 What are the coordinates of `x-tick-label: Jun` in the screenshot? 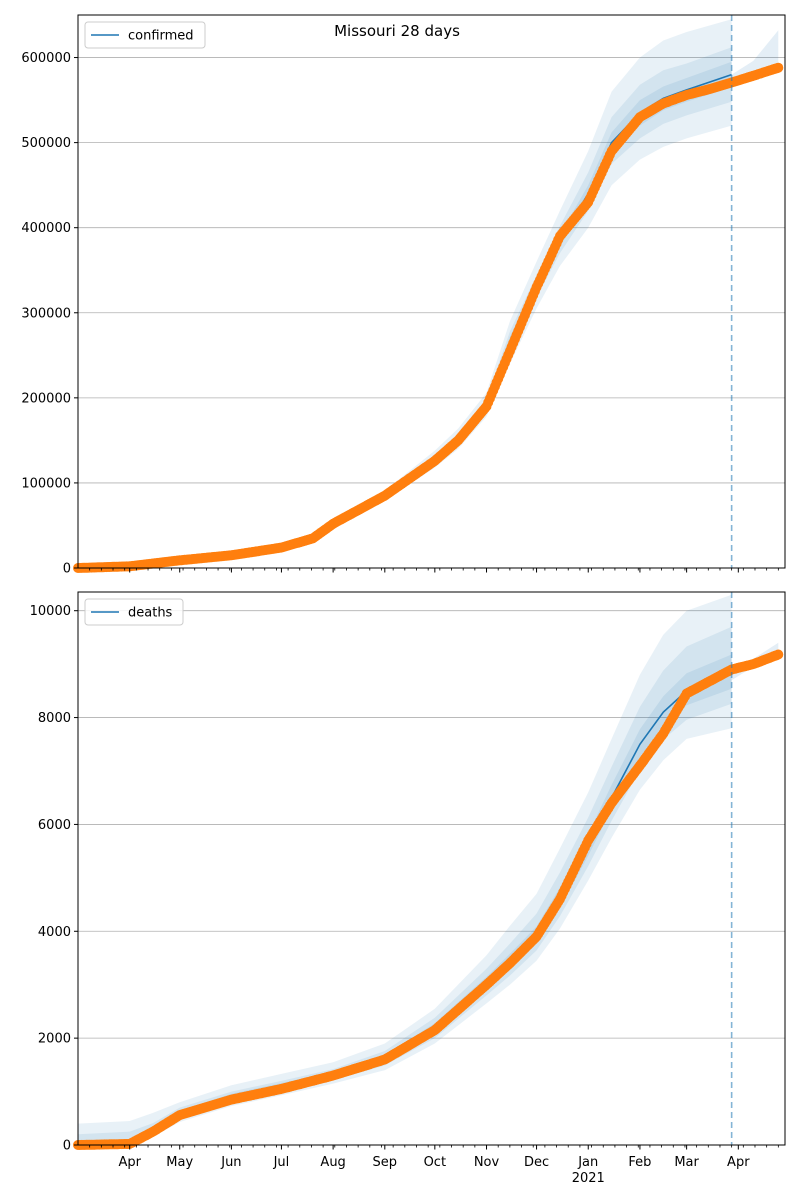 It's located at (230, 1162).